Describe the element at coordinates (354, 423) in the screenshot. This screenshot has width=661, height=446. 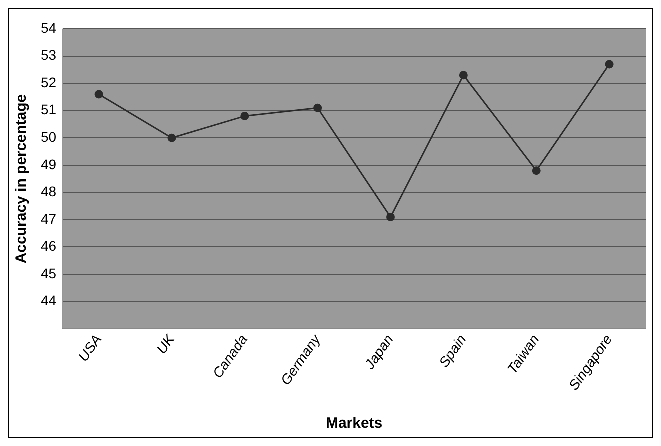
I see `x-axis-title: Markets` at that location.